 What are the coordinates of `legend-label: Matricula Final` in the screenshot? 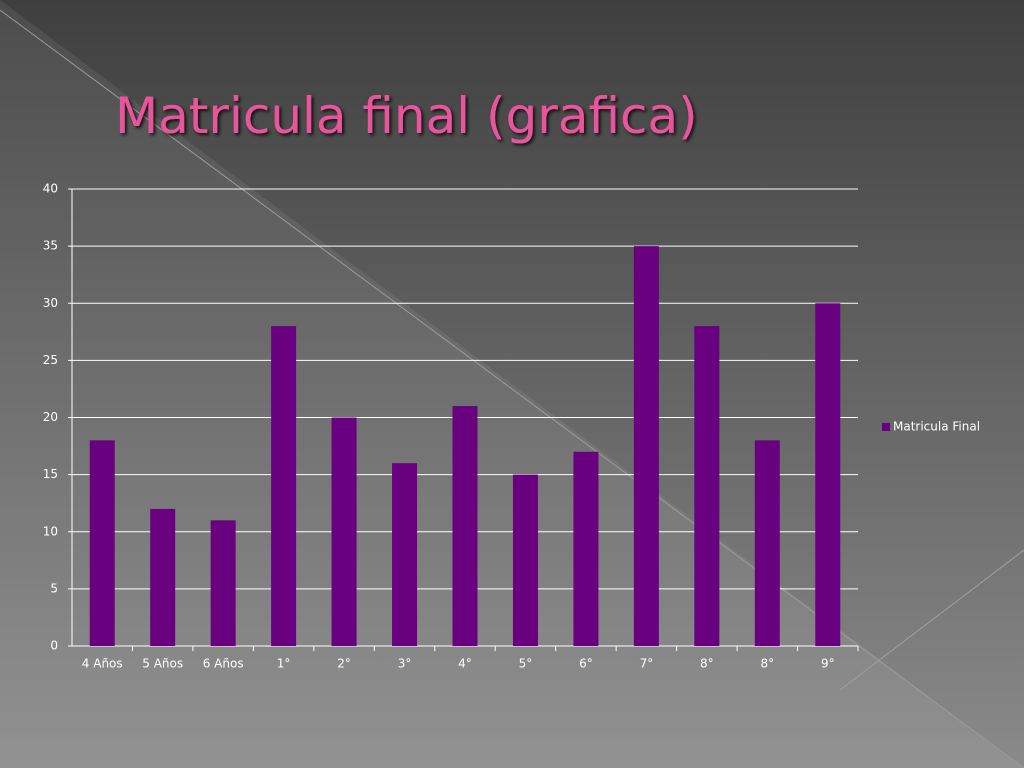 It's located at (936, 427).